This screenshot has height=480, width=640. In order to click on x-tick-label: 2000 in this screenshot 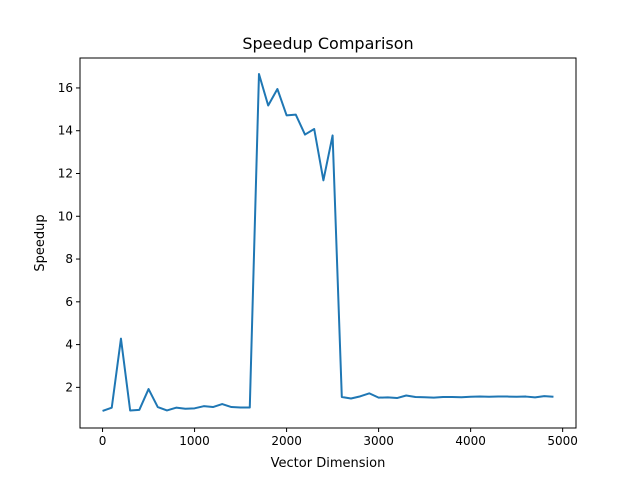, I will do `click(286, 441)`.